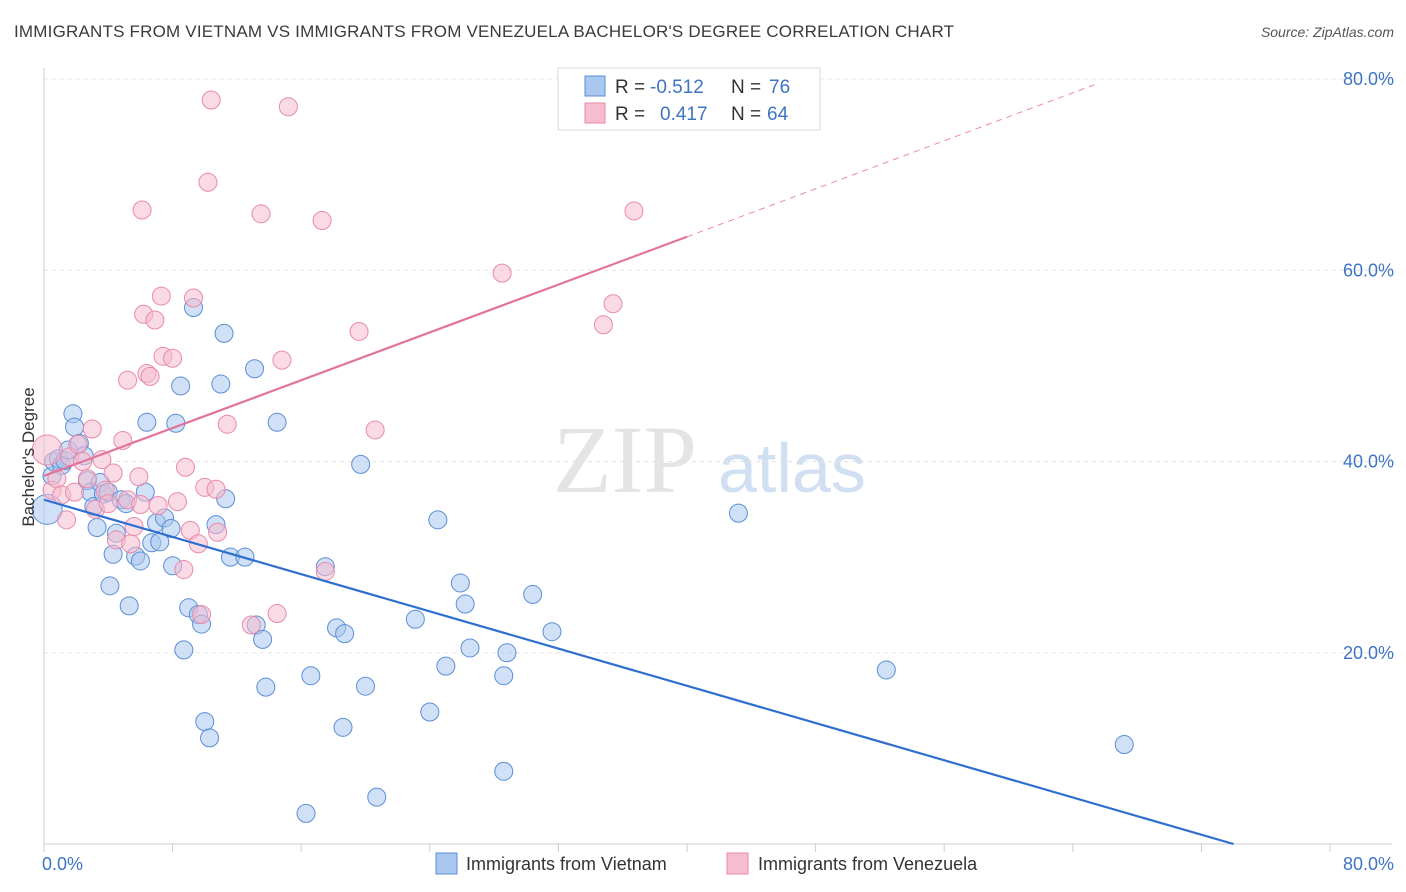  What do you see at coordinates (792, 468) in the screenshot?
I see `watermark-atlas: atlas` at bounding box center [792, 468].